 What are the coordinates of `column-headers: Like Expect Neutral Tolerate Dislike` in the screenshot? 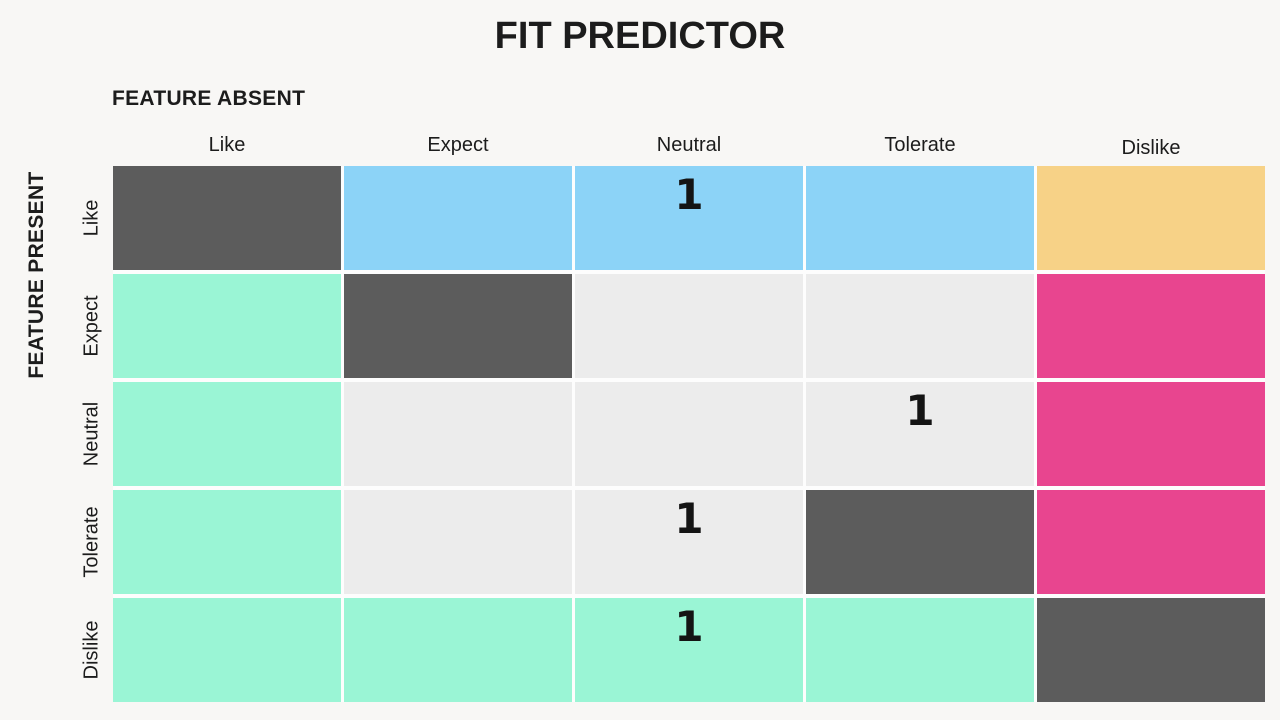 It's located at (689, 146).